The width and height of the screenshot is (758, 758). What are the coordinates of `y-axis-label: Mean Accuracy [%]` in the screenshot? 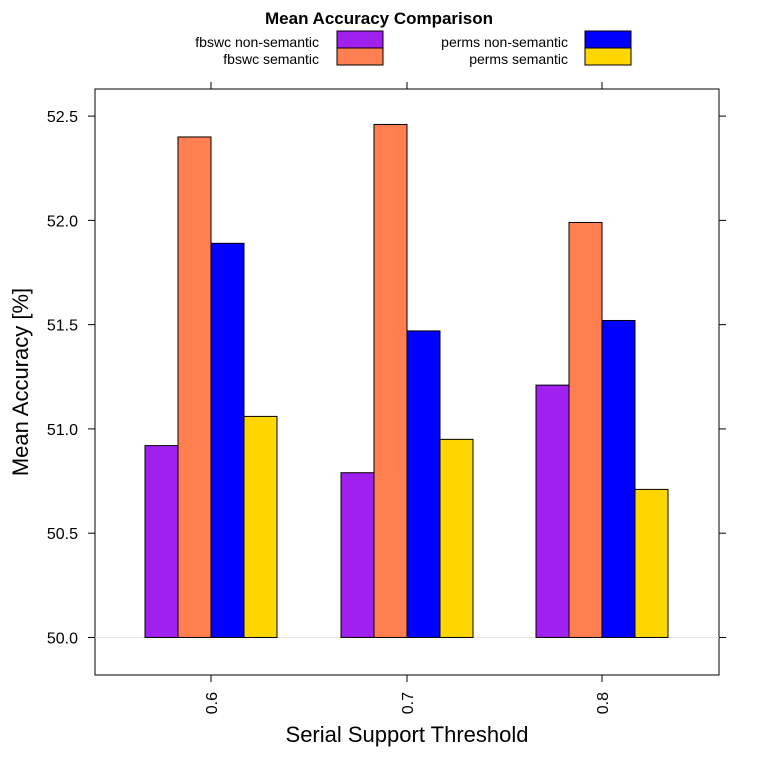 It's located at (20, 382).